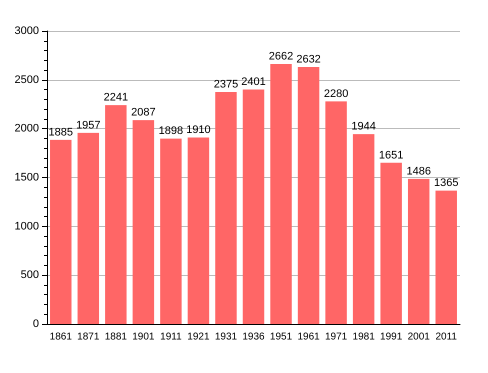 Image resolution: width=488 pixels, height=373 pixels. Describe the element at coordinates (35, 324) in the screenshot. I see `y-tick-label: 0` at that location.